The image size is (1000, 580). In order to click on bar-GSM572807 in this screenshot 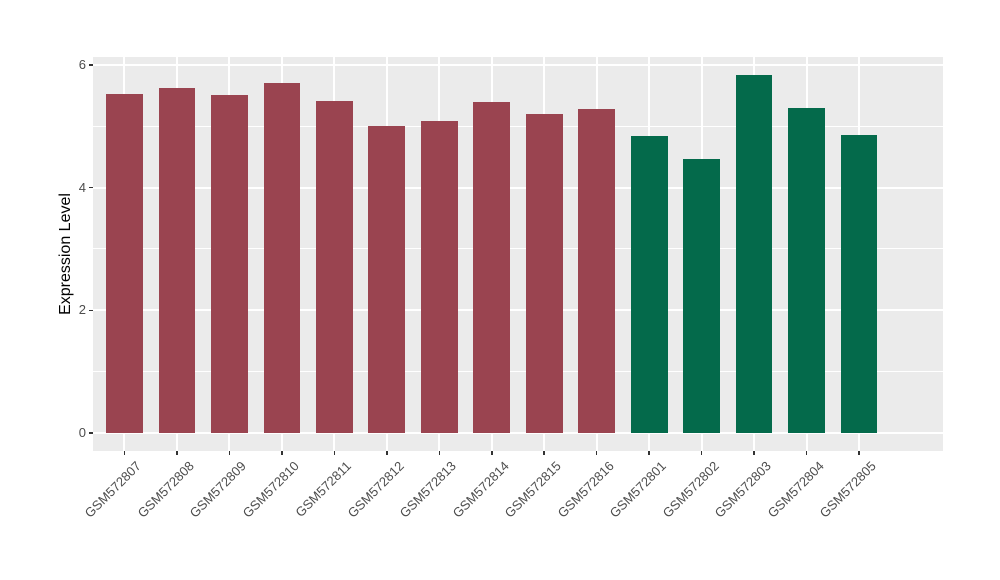, I will do `click(124, 263)`.